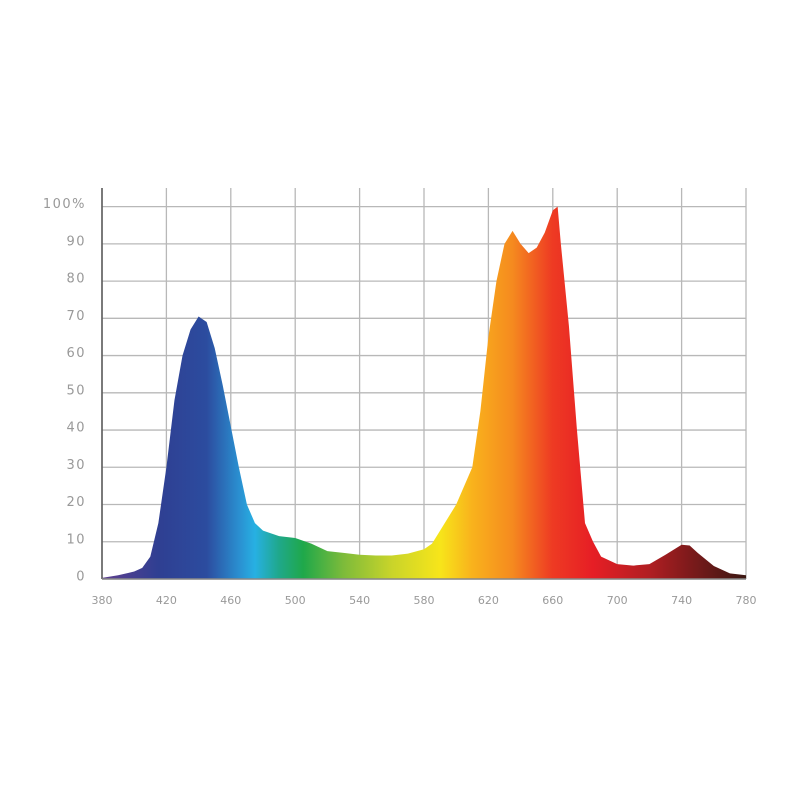 The width and height of the screenshot is (800, 800). I want to click on x-tick-label: 580, so click(424, 600).